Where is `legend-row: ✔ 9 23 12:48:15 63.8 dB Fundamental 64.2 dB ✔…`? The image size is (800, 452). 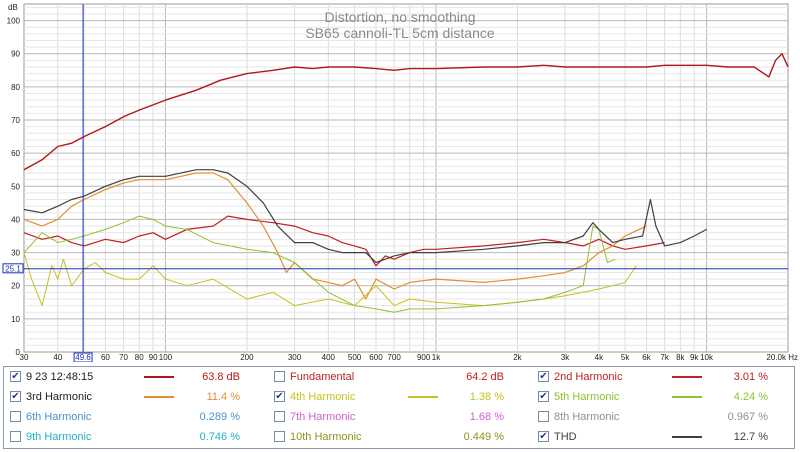
legend-row: ✔ 9 23 12:48:15 63.8 dB Fundamental 64.2 dB ✔… is located at coordinates (399, 377).